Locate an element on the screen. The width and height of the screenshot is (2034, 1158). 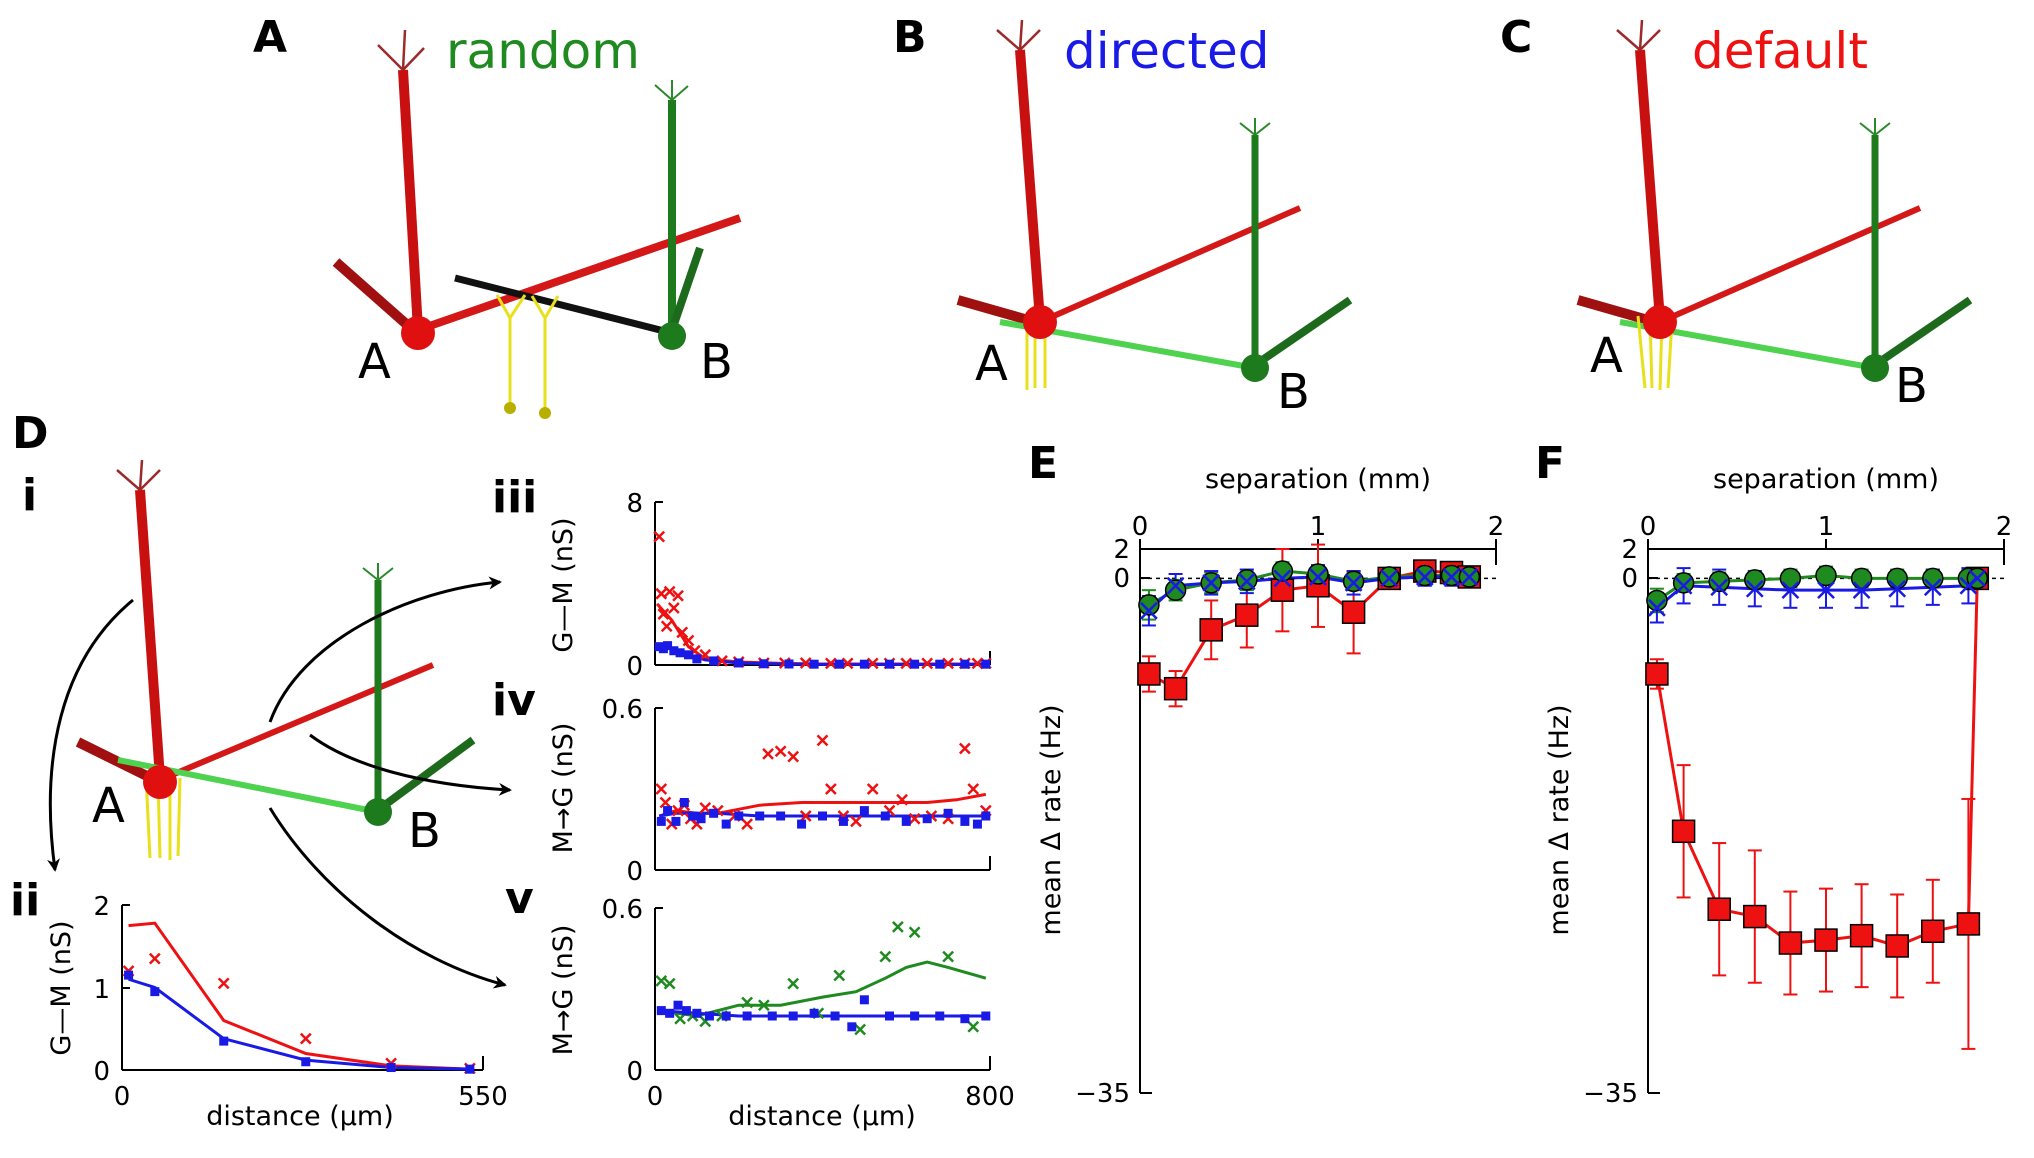
panel-title-random: random is located at coordinates (543, 51).